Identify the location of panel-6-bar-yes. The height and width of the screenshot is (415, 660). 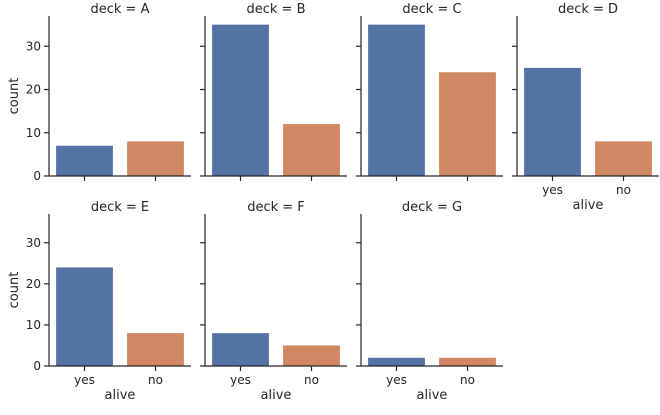
(240, 349).